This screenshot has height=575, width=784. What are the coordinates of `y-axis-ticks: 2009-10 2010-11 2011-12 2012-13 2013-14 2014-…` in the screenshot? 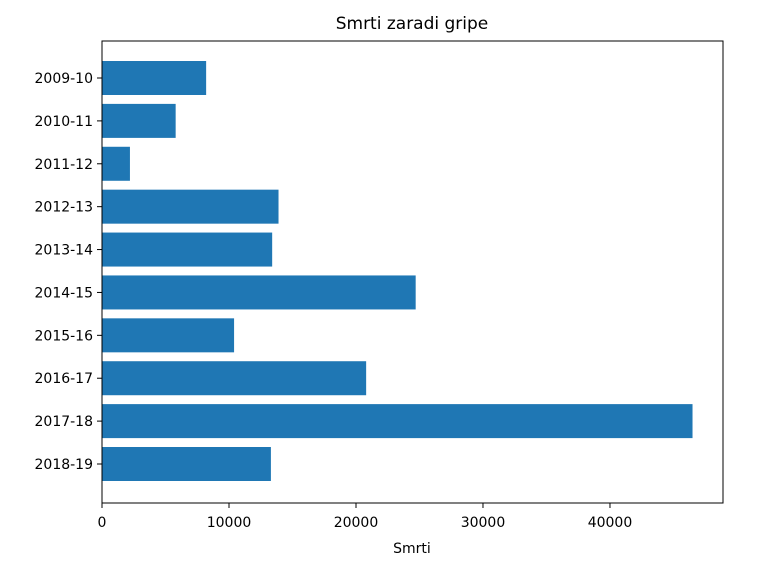 It's located at (68, 272).